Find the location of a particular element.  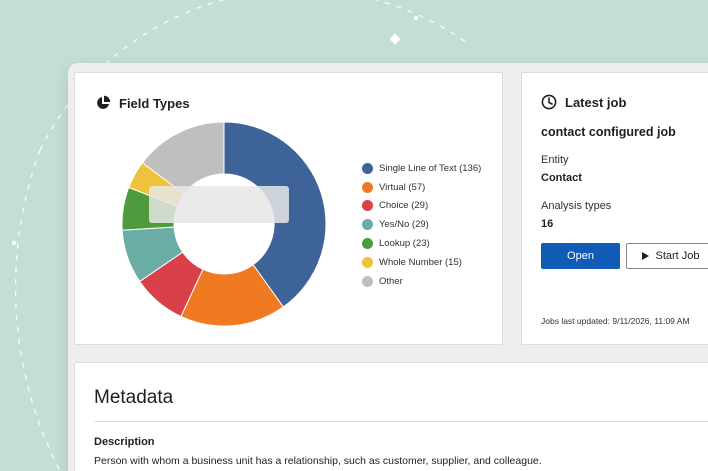

start-job-button: Start Job is located at coordinates (667, 256).